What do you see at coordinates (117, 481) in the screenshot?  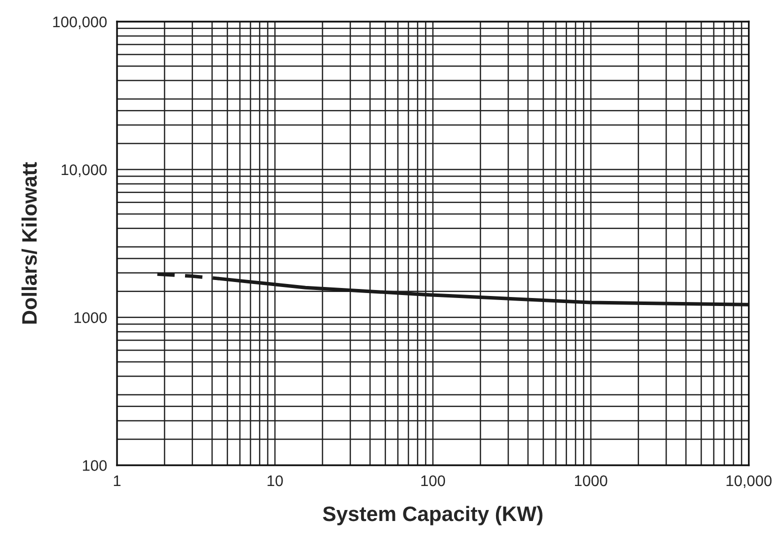 I see `x-tick-label: 1` at bounding box center [117, 481].